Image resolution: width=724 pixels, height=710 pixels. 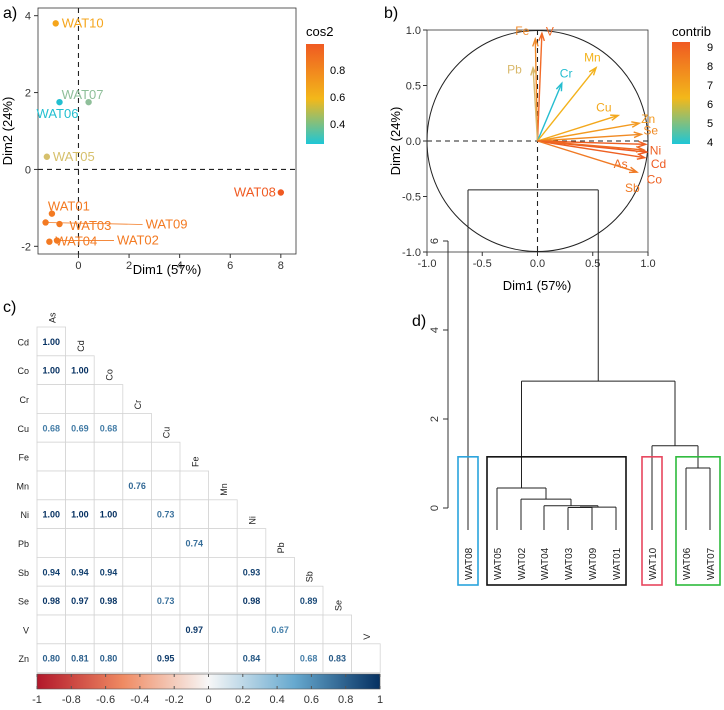 What do you see at coordinates (311, 700) in the screenshot?
I see `panel-c-colorbar-label: 0.6` at bounding box center [311, 700].